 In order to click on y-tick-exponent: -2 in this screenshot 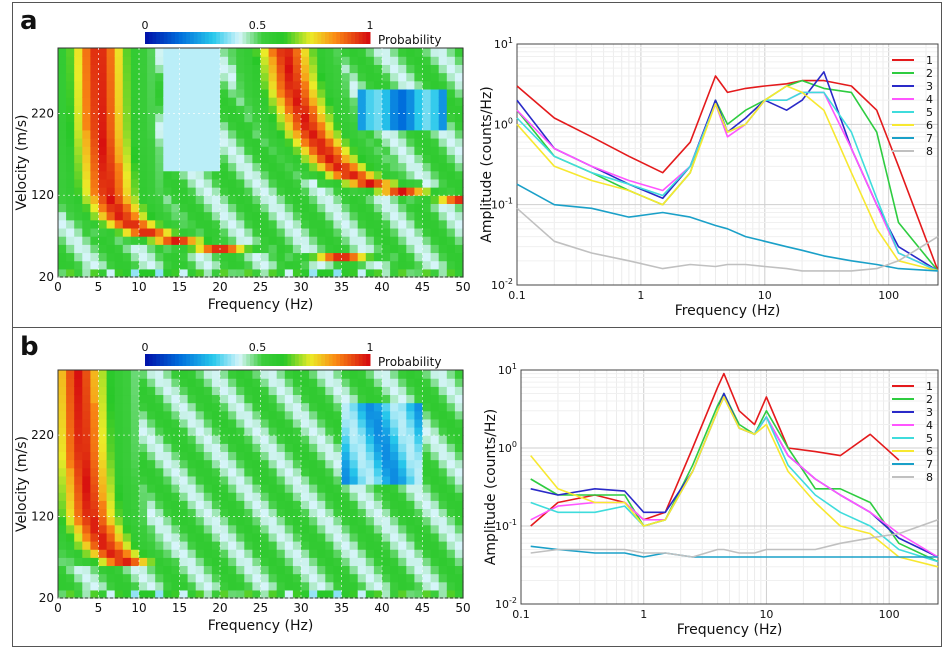, I will do `click(513, 600)`.